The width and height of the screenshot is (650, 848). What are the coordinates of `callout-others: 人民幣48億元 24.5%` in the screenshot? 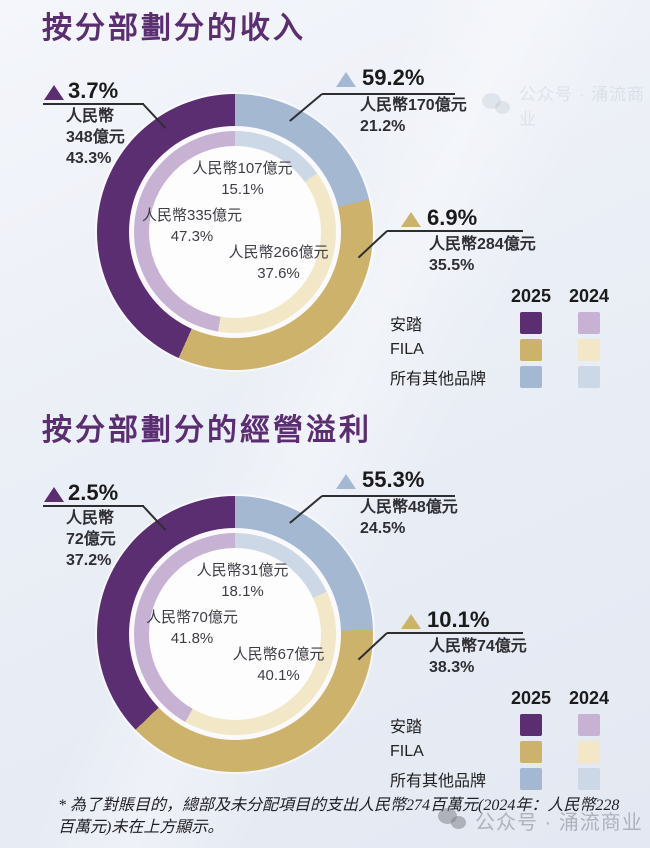 It's located at (409, 518).